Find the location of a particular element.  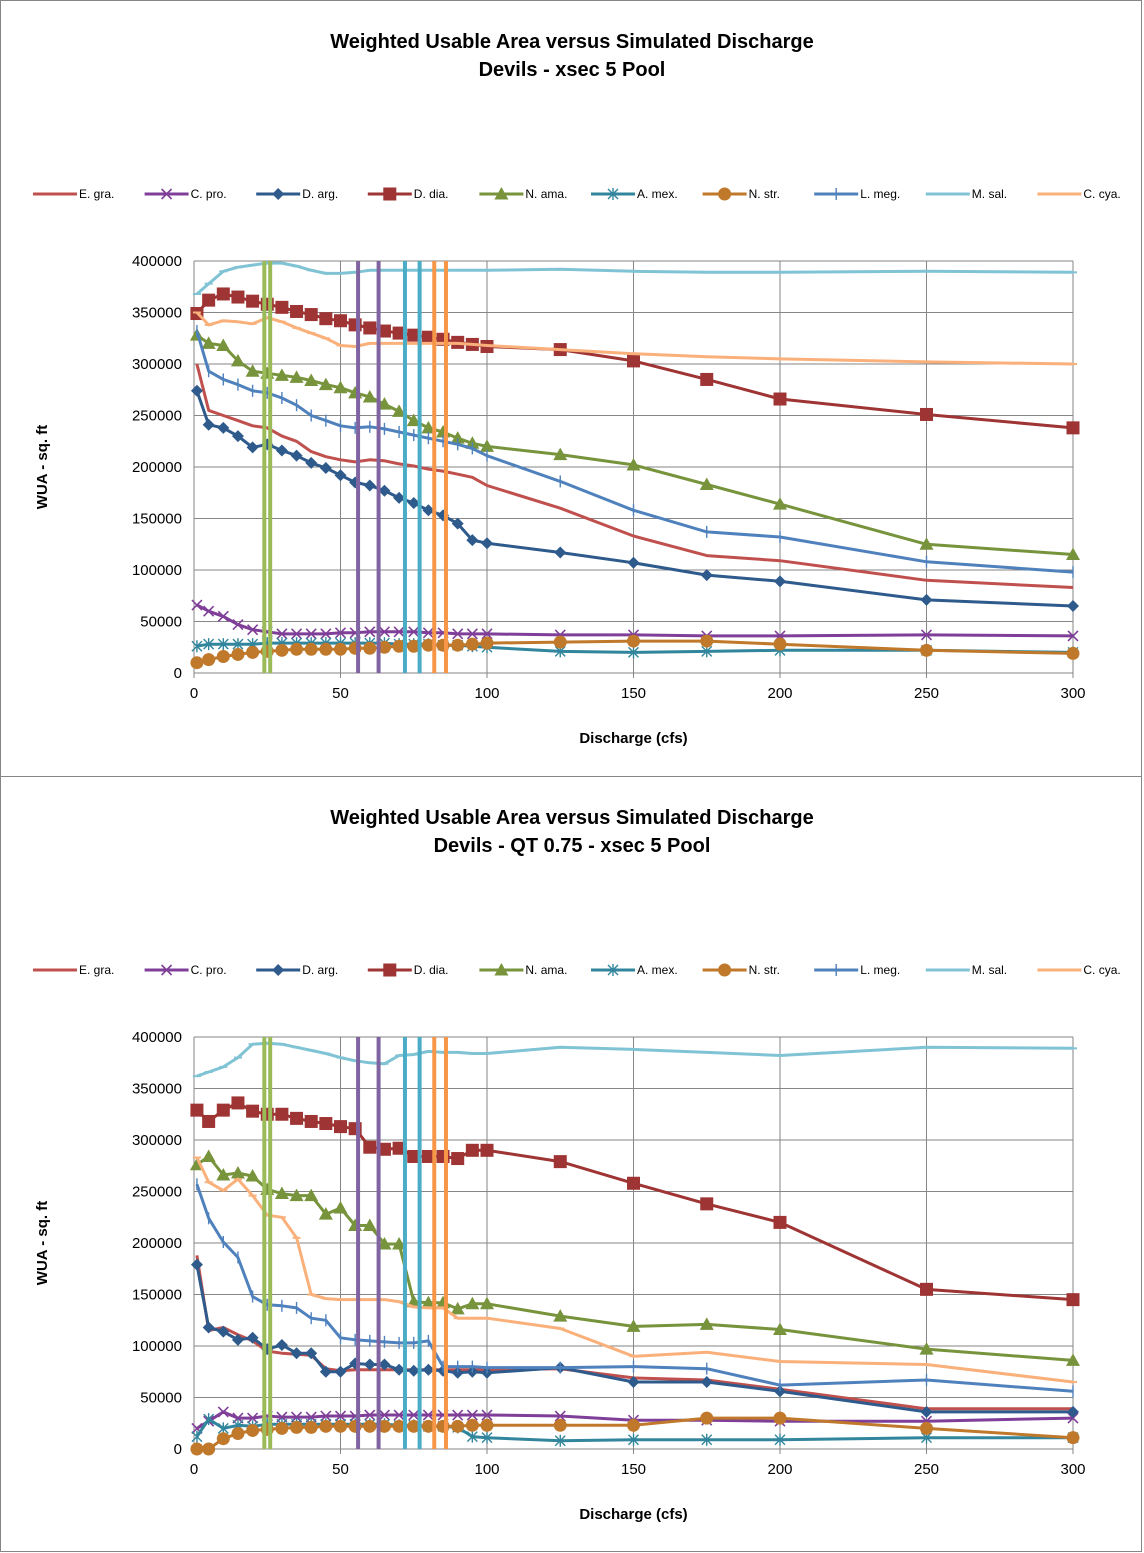

y-axis-title: WUA - sq. ft is located at coordinates (42, 1243).